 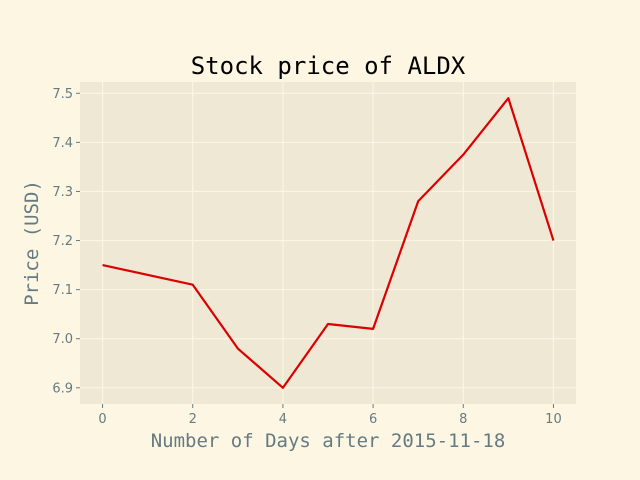 I want to click on x-axis-label: Number of Days after 2015-11-18, so click(x=328, y=441).